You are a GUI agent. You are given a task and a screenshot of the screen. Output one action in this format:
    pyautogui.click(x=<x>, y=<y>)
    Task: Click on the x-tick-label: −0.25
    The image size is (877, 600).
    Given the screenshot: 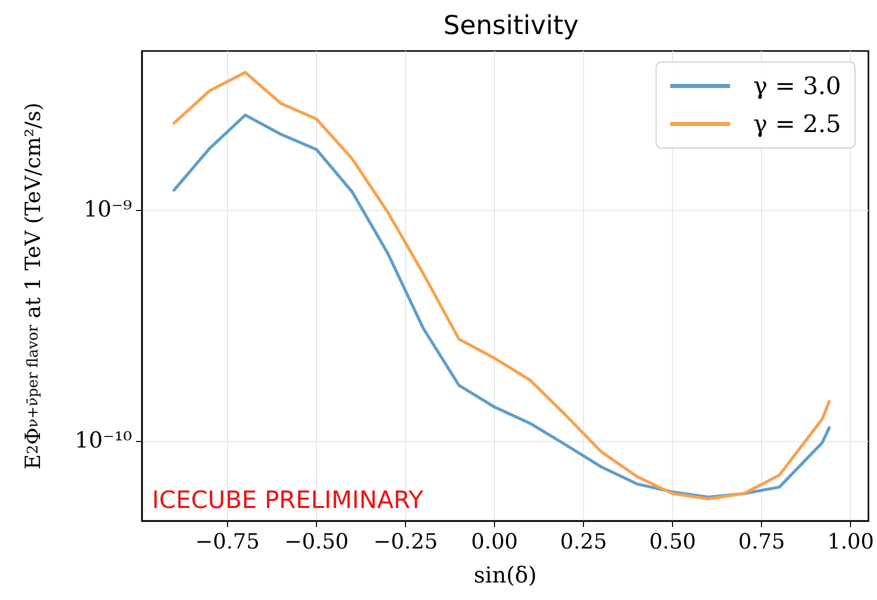 What is the action you would take?
    pyautogui.click(x=405, y=542)
    